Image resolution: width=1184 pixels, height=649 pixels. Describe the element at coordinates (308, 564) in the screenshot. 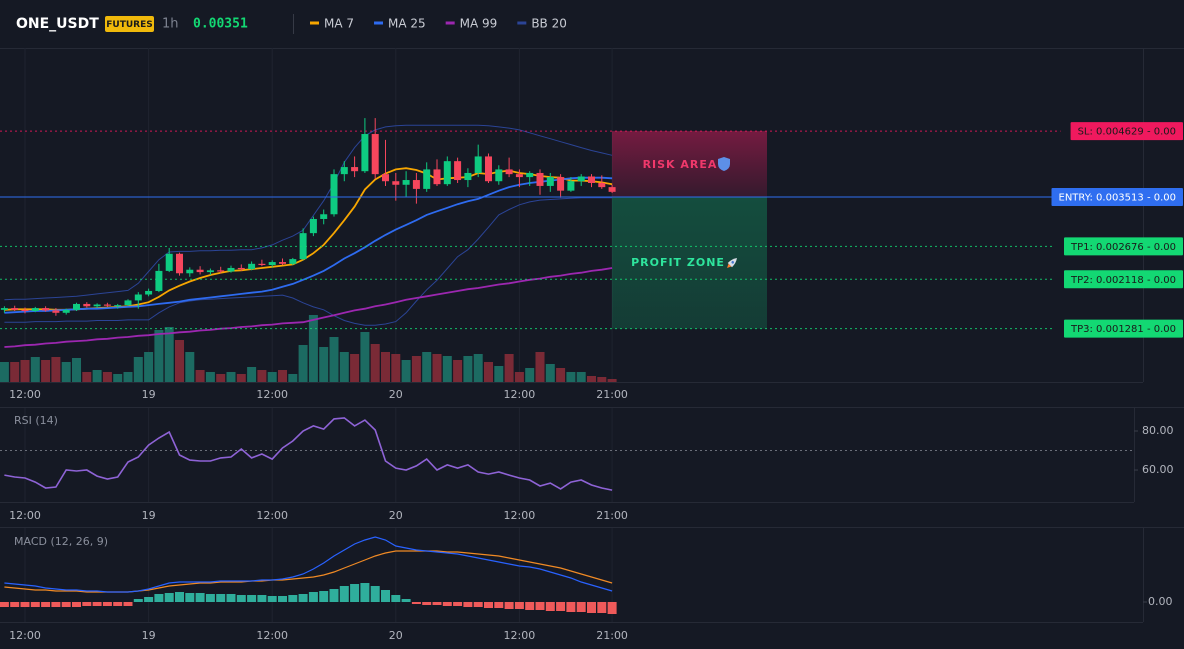

I see `macd-line` at that location.